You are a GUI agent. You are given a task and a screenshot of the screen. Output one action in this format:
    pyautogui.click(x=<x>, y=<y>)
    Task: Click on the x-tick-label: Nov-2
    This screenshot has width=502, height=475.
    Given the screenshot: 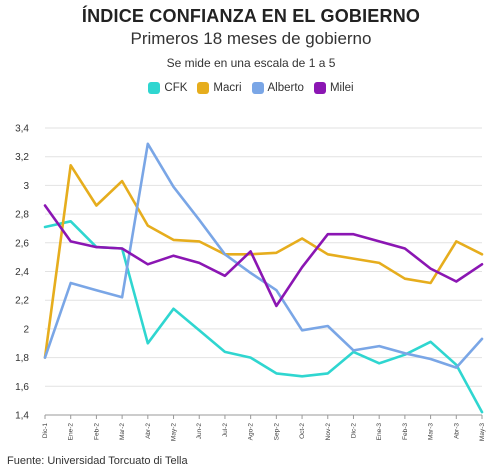 What is the action you would take?
    pyautogui.click(x=328, y=432)
    